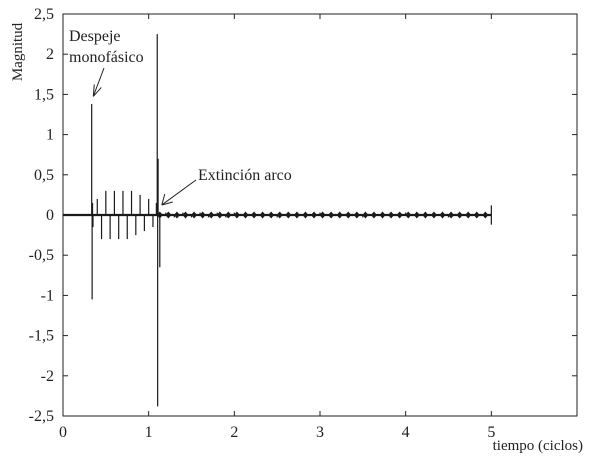 This screenshot has width=590, height=456. Describe the element at coordinates (491, 432) in the screenshot. I see `x-tick-label: 5` at that location.